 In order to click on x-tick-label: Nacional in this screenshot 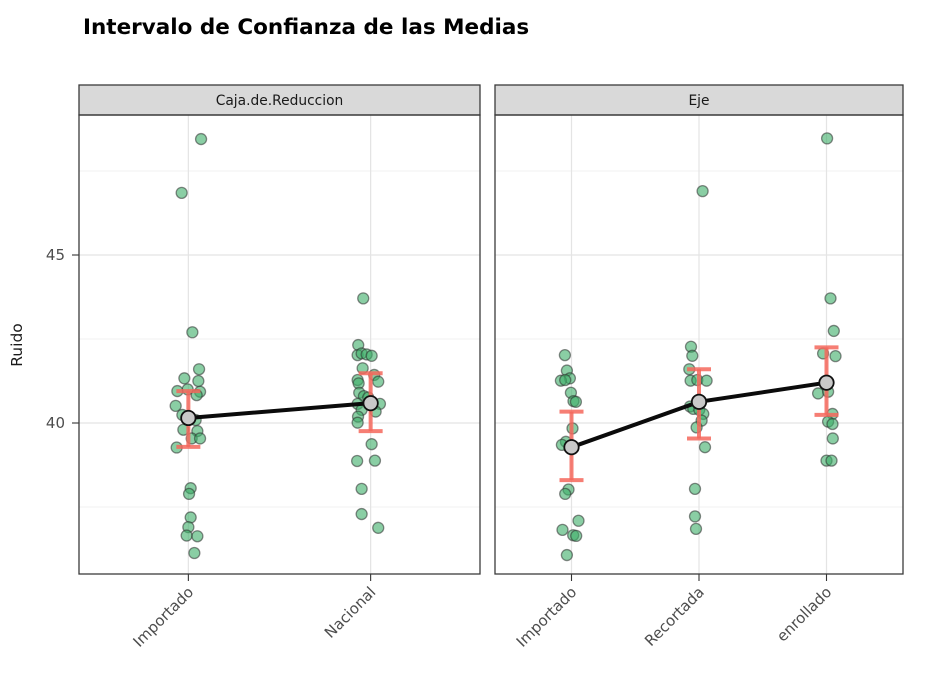, I will do `click(350, 612)`.